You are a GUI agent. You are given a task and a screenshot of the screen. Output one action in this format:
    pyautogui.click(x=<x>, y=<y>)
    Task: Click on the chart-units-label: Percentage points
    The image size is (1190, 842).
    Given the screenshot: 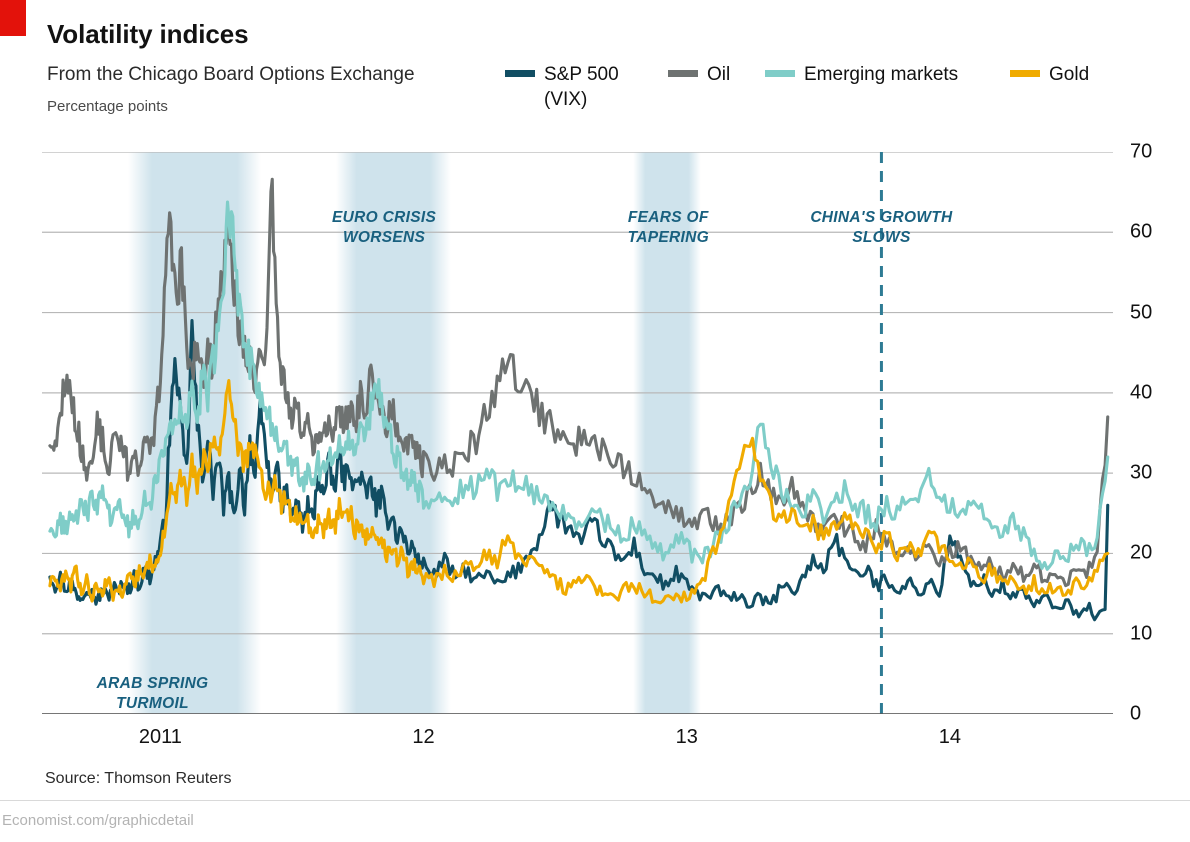 What is the action you would take?
    pyautogui.click(x=107, y=106)
    